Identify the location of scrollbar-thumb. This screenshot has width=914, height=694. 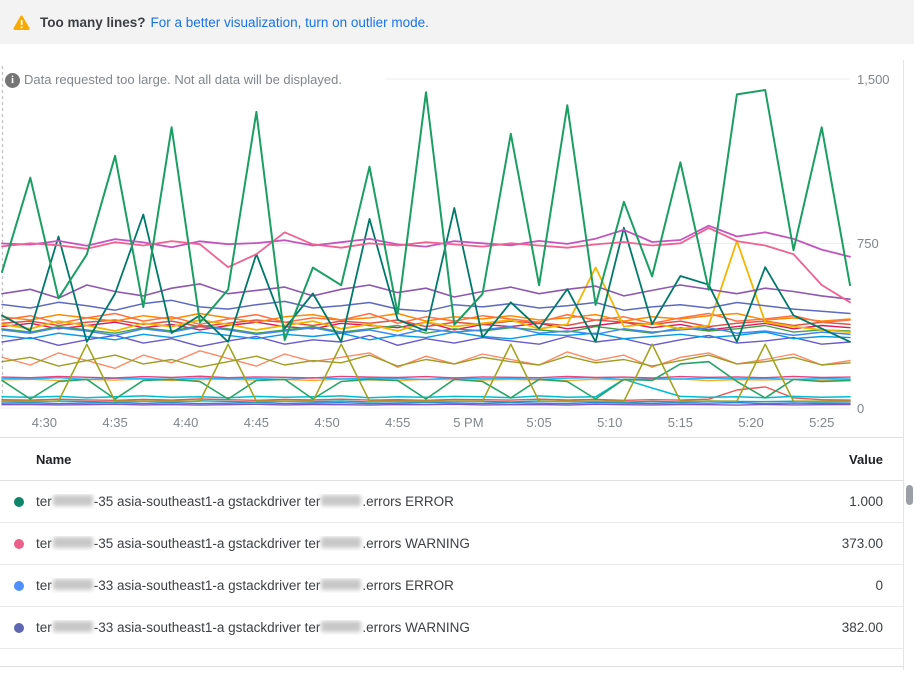
(909, 495).